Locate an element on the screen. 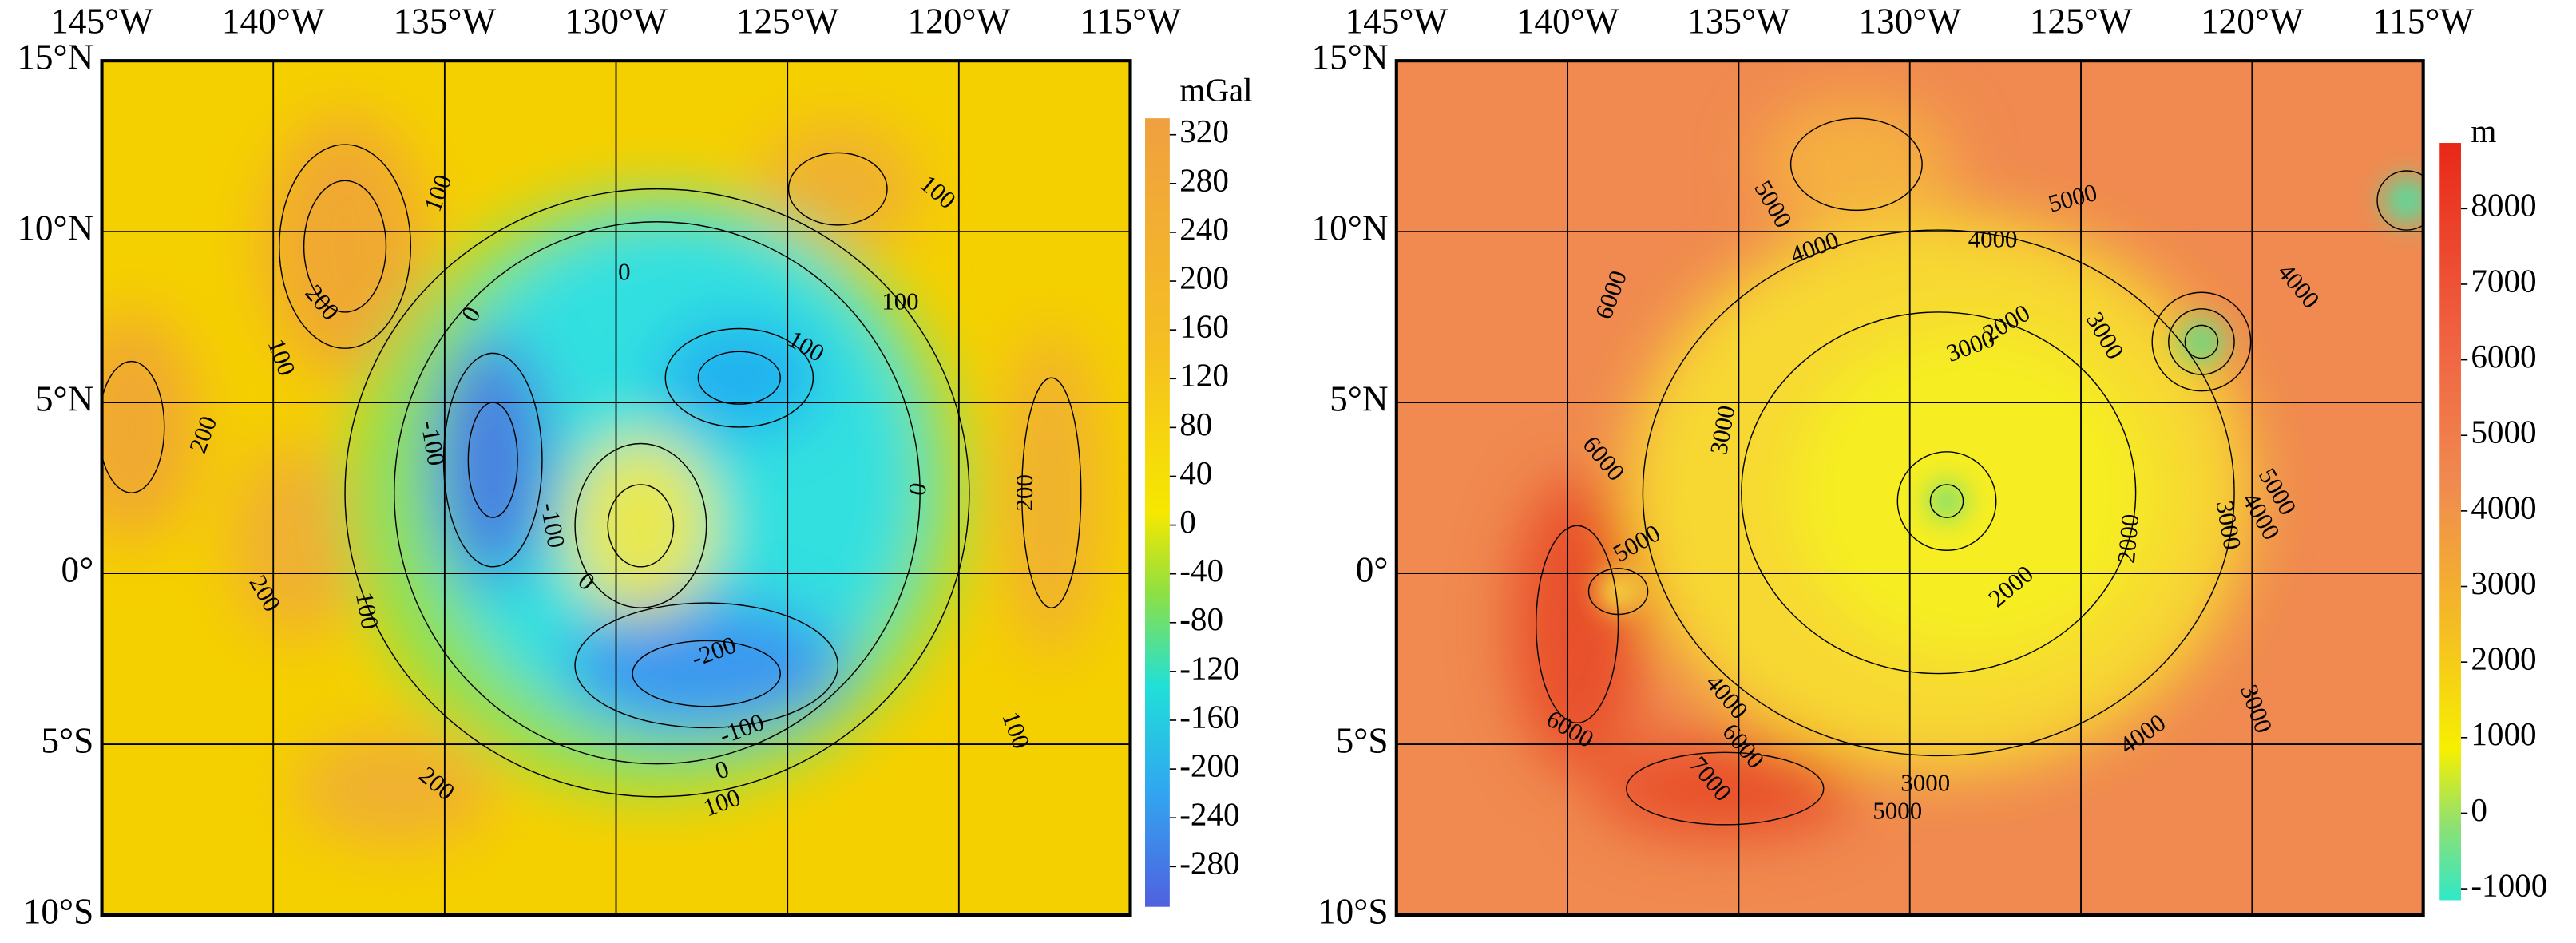 This screenshot has width=2576, height=943. colorbar-label: 80 is located at coordinates (1195, 424).